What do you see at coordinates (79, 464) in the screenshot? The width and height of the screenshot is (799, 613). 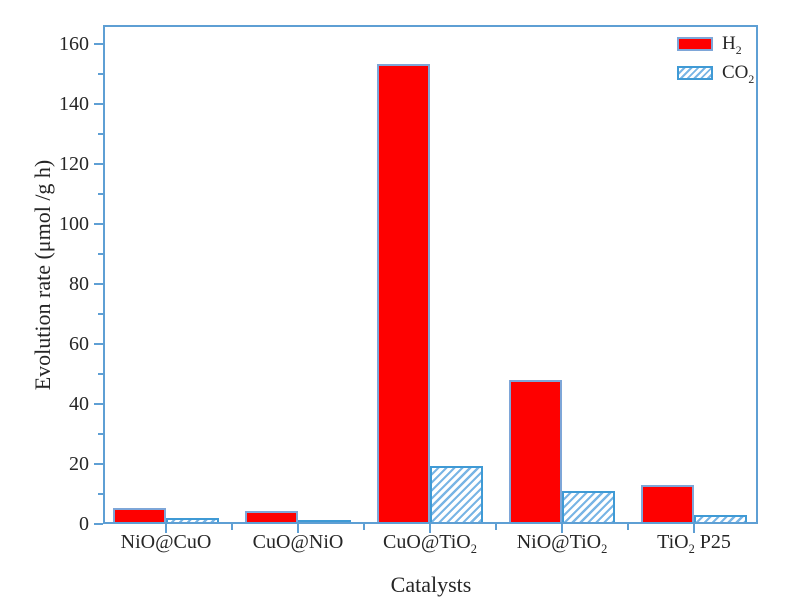 I see `y-axis-tick-label: 20` at bounding box center [79, 464].